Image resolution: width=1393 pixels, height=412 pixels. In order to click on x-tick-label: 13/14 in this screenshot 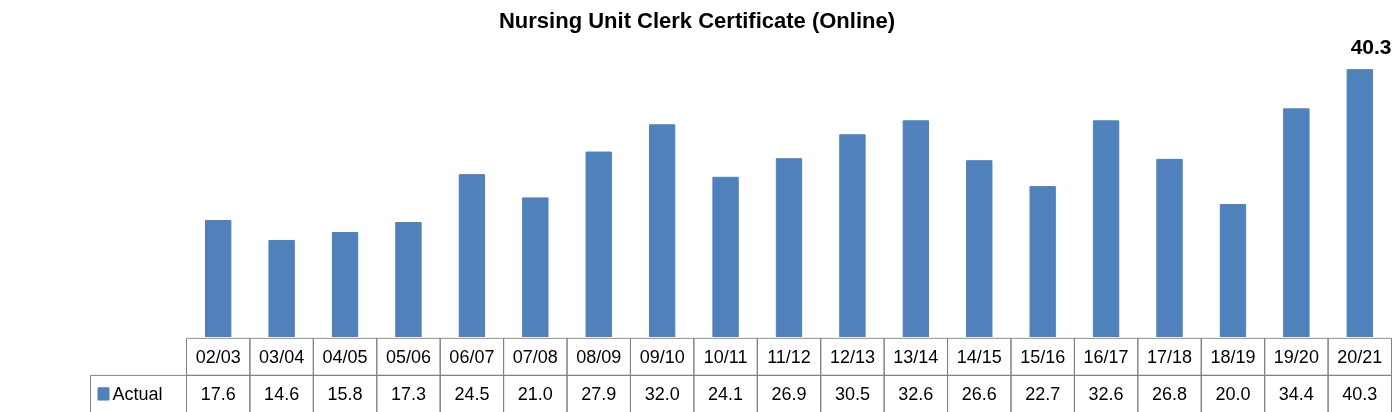, I will do `click(916, 356)`.